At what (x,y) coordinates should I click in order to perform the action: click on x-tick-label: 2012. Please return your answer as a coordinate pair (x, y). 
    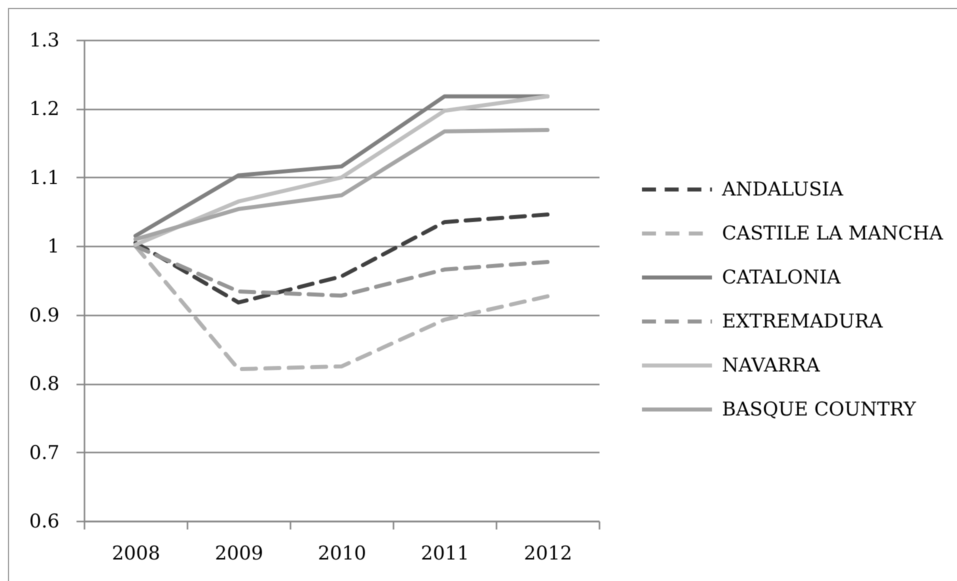
    Looking at the image, I should click on (548, 553).